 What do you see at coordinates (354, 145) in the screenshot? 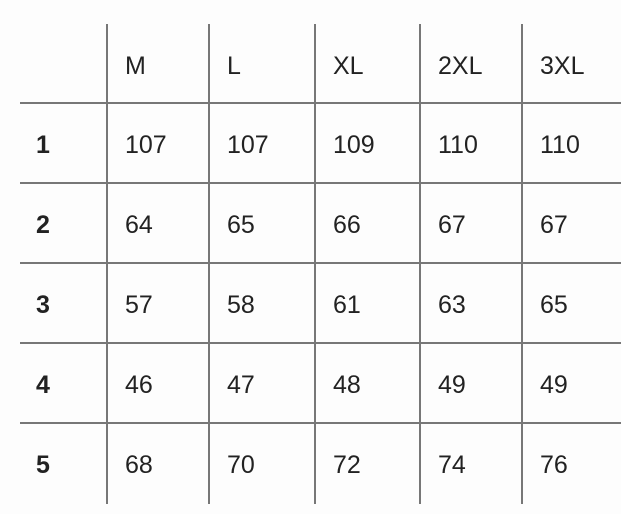
I see `table-cell: 109` at bounding box center [354, 145].